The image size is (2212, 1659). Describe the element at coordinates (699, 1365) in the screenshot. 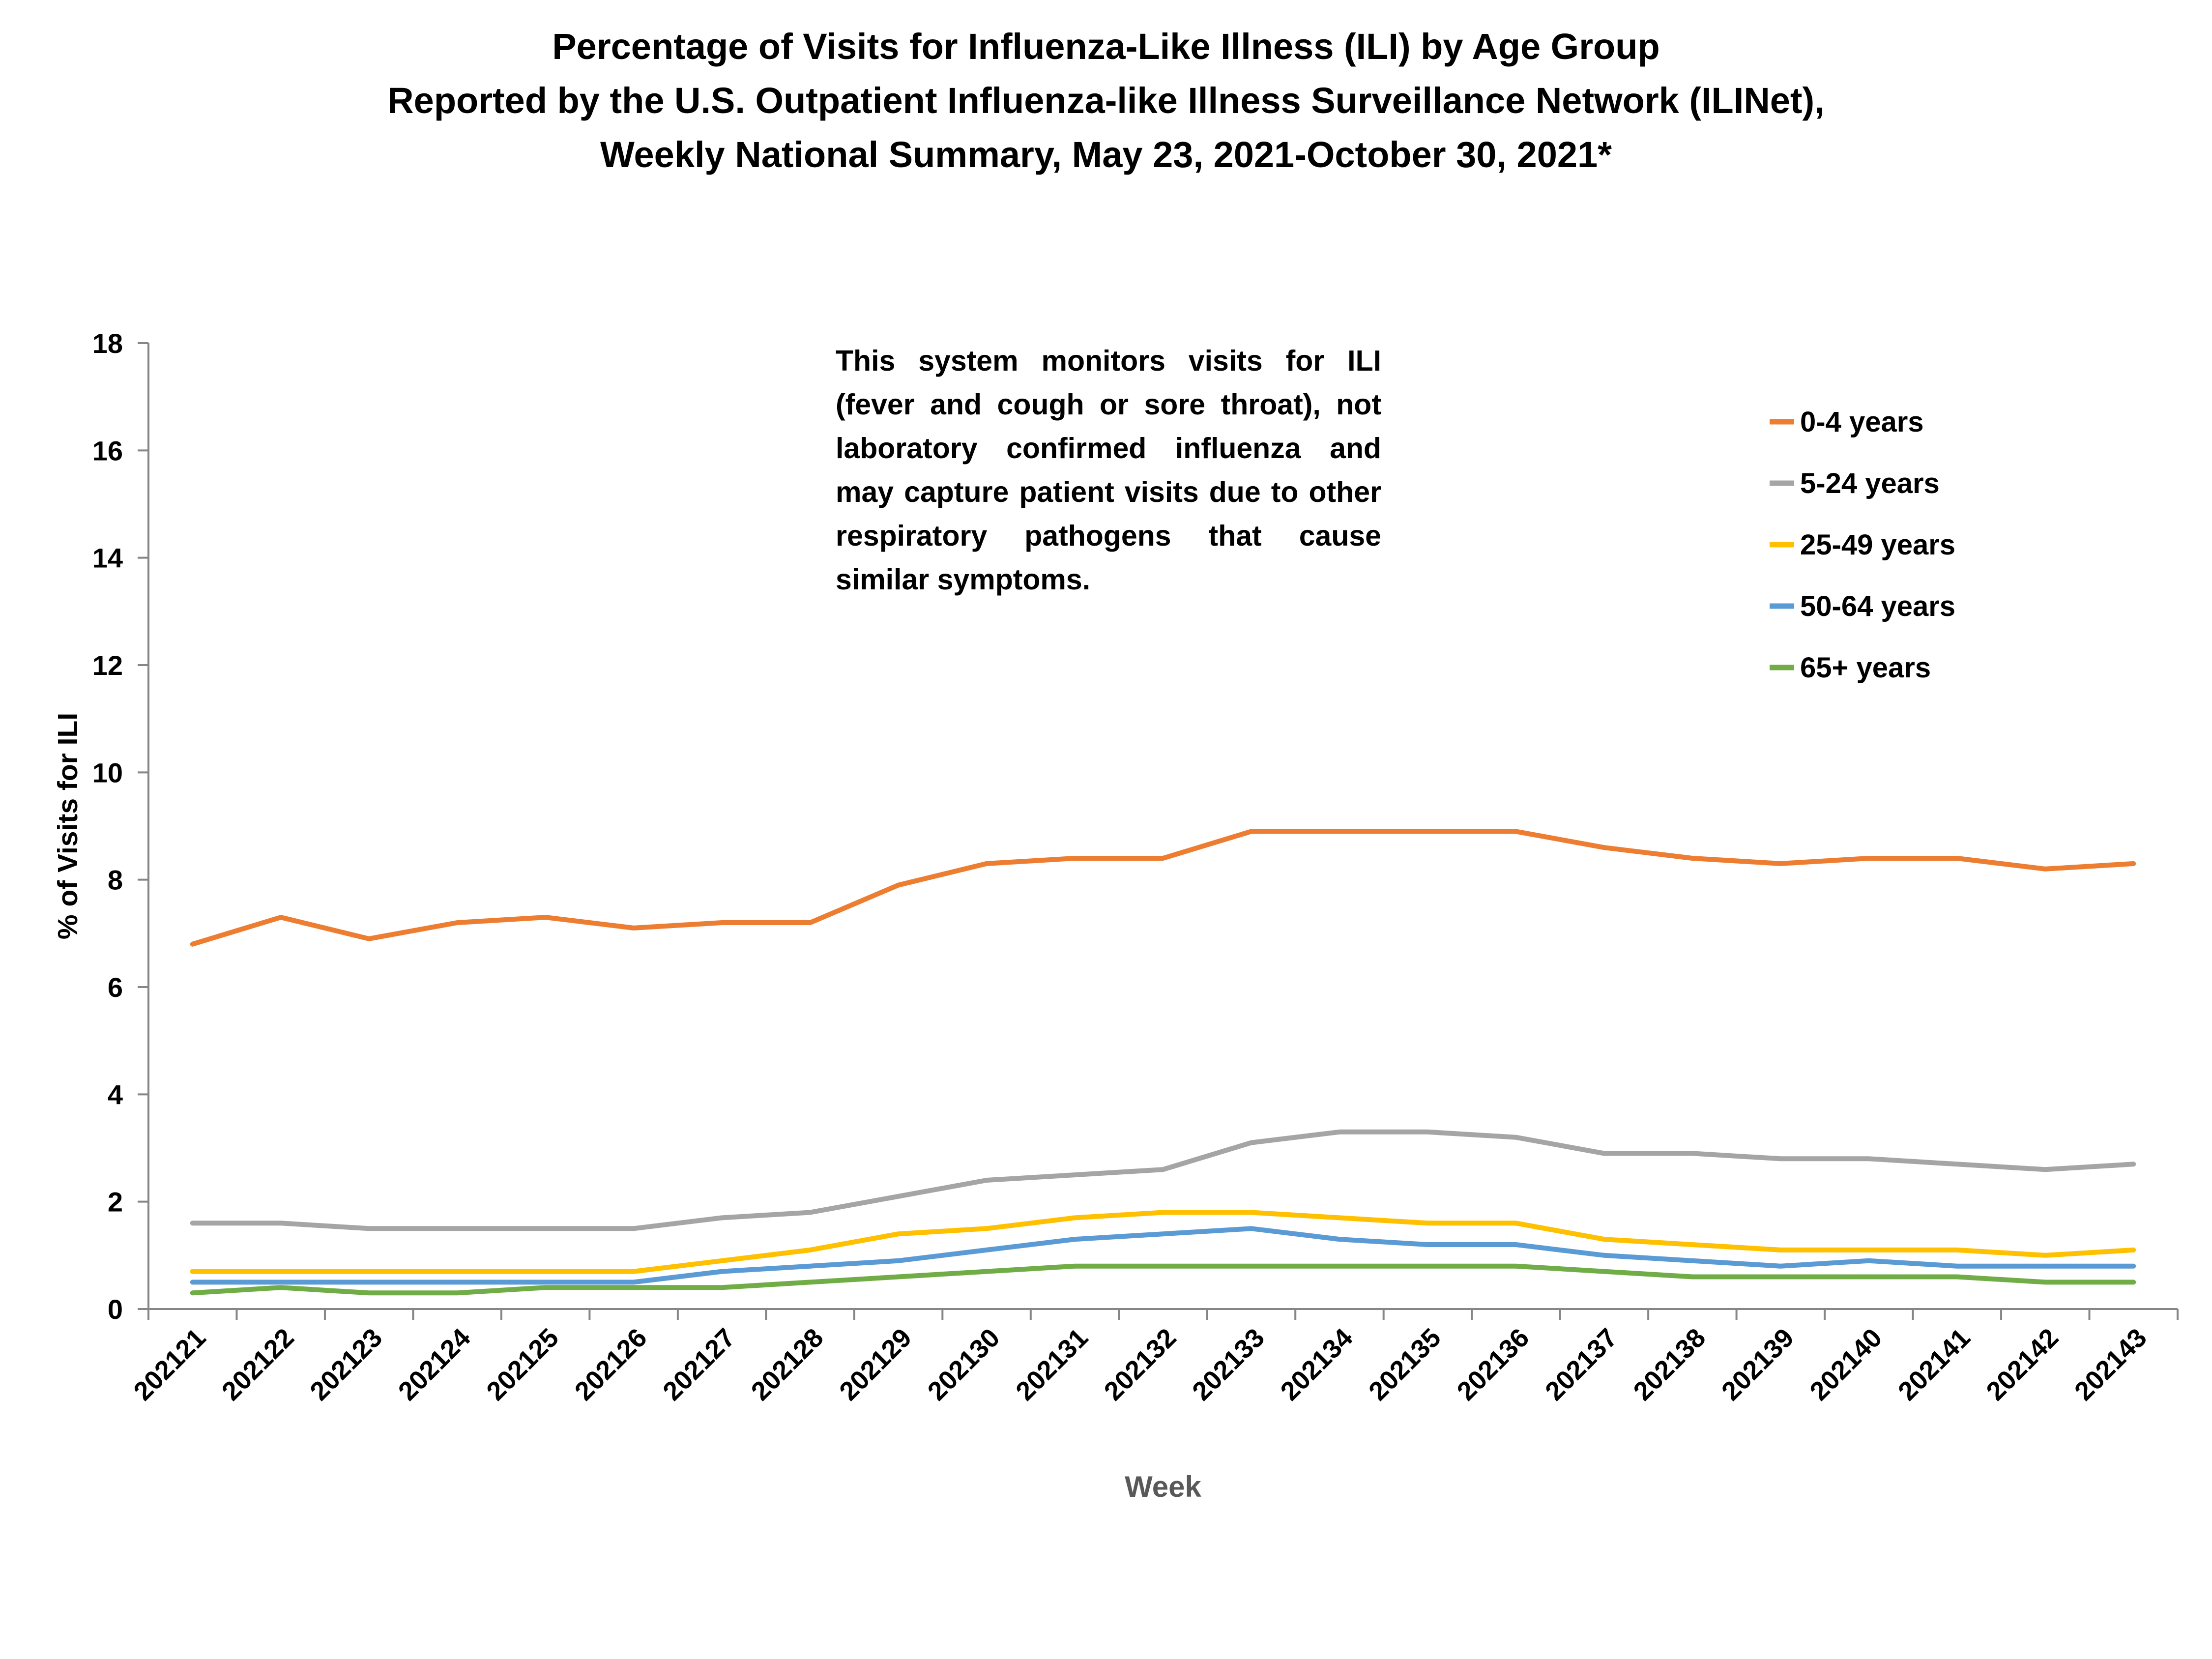

I see `x-tick-label: 202127` at that location.